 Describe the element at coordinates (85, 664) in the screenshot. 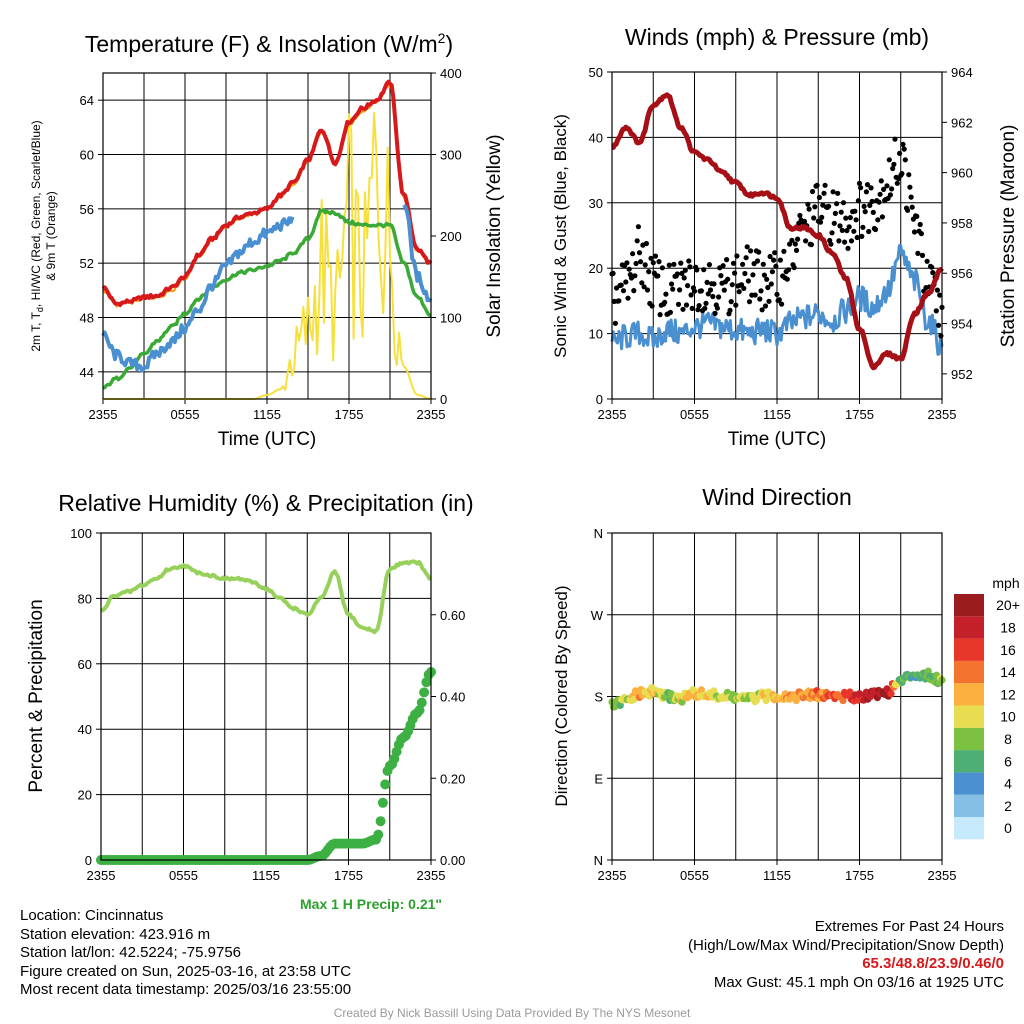

I see `rh-y-tick-label: 60` at that location.